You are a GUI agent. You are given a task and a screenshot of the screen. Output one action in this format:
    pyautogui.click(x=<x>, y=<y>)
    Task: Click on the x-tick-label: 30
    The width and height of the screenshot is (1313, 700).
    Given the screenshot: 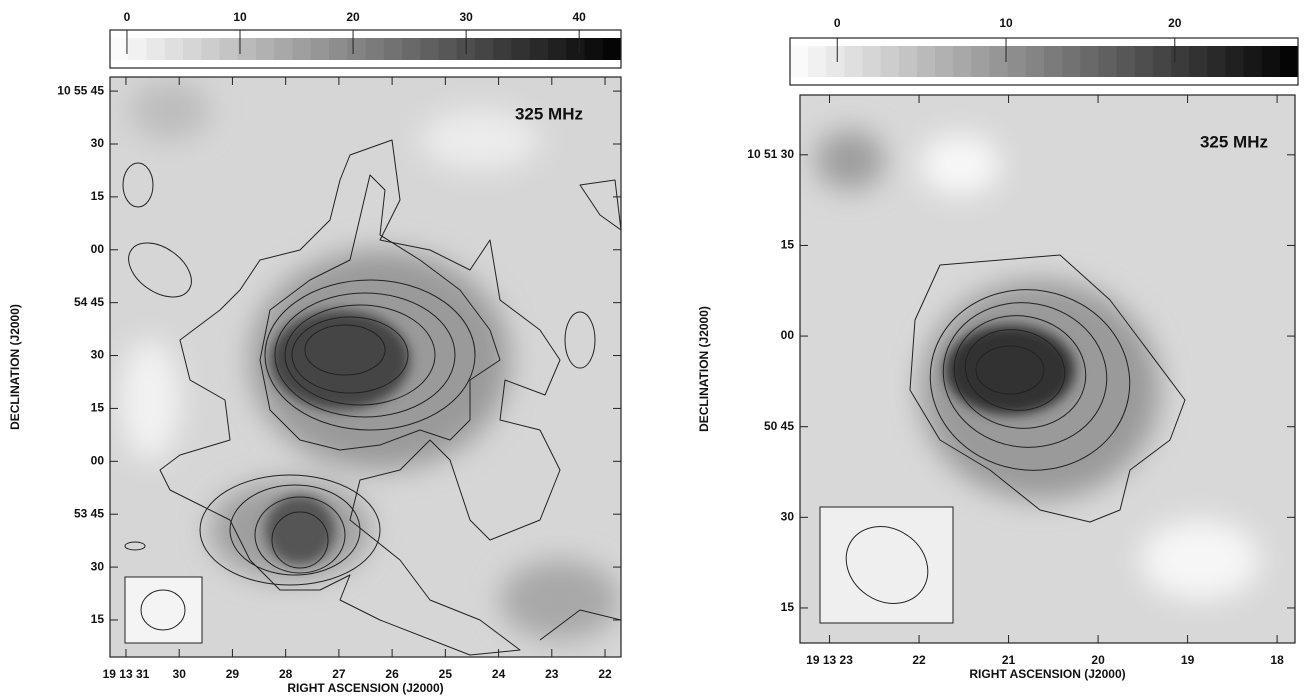 What is the action you would take?
    pyautogui.click(x=180, y=674)
    